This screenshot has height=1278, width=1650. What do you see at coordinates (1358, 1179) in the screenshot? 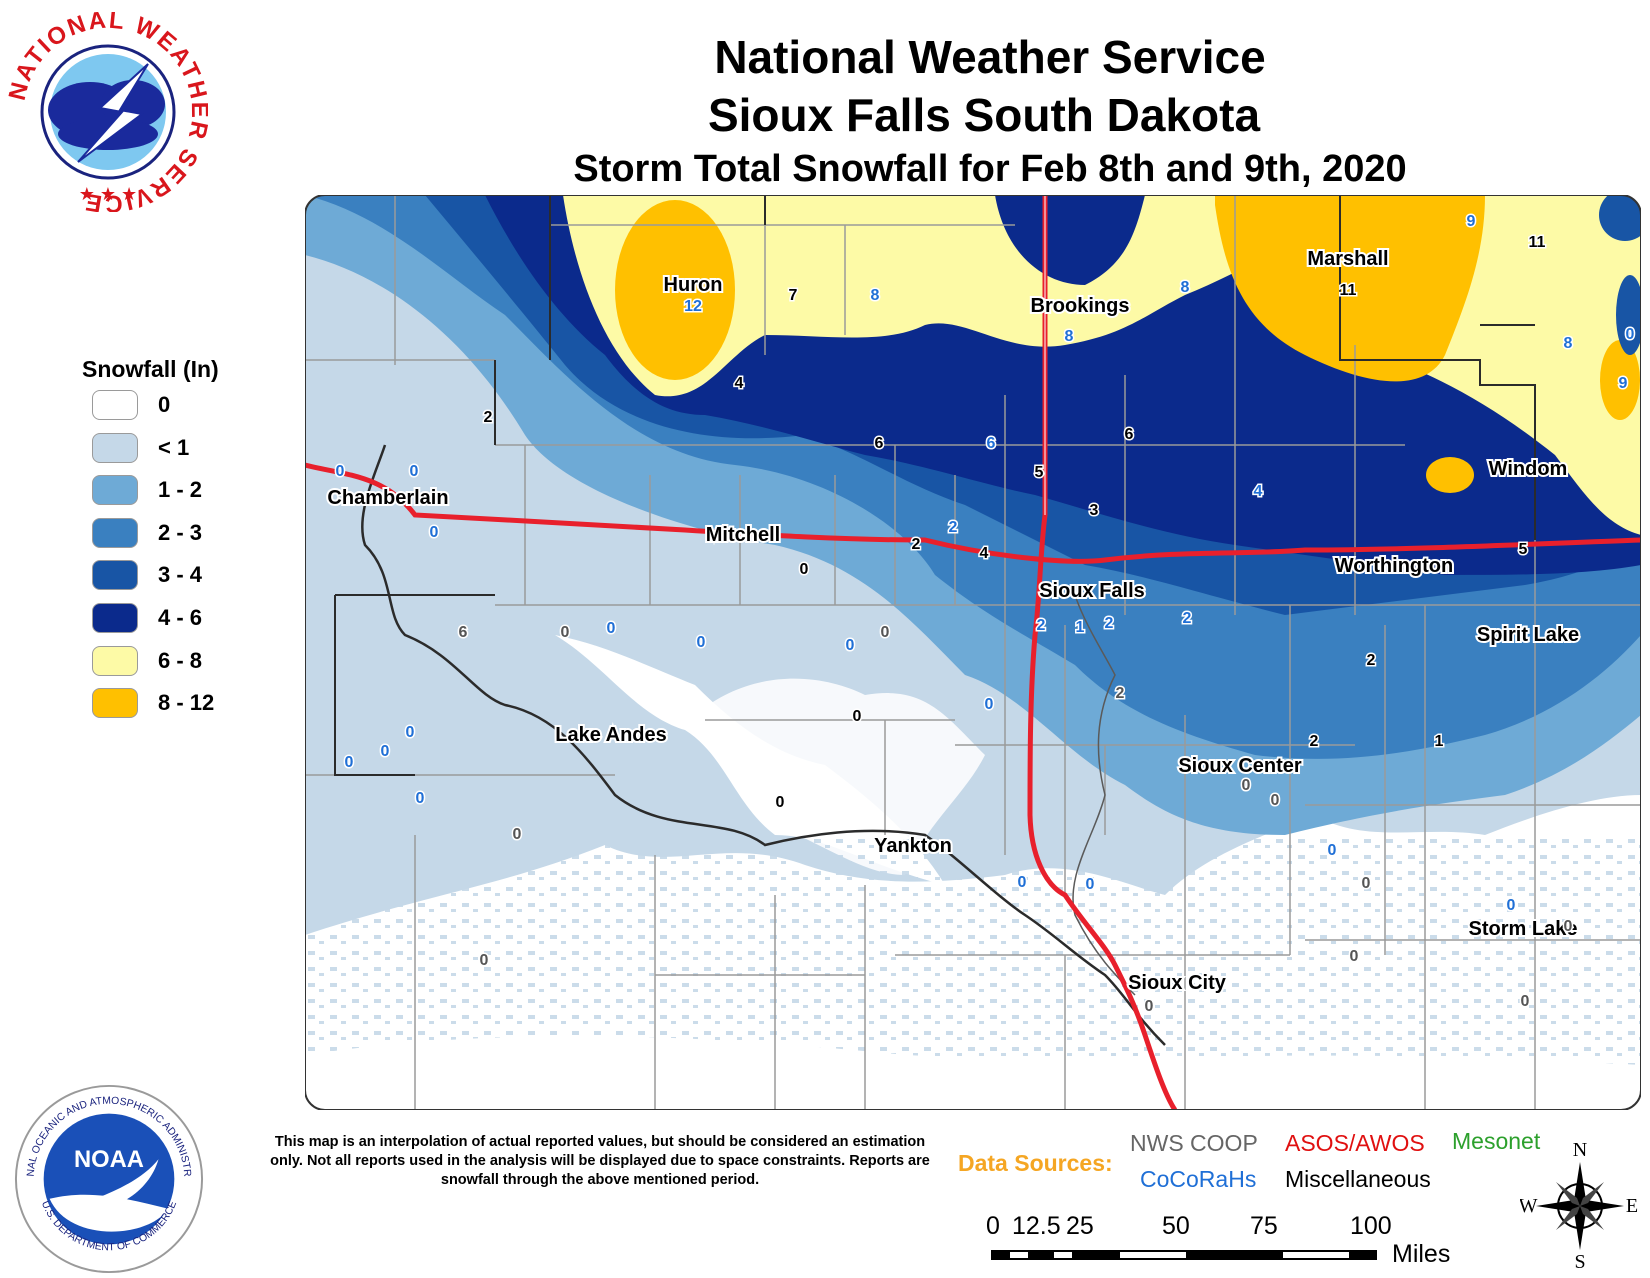
I see `source-misc: Miscellaneous` at bounding box center [1358, 1179].